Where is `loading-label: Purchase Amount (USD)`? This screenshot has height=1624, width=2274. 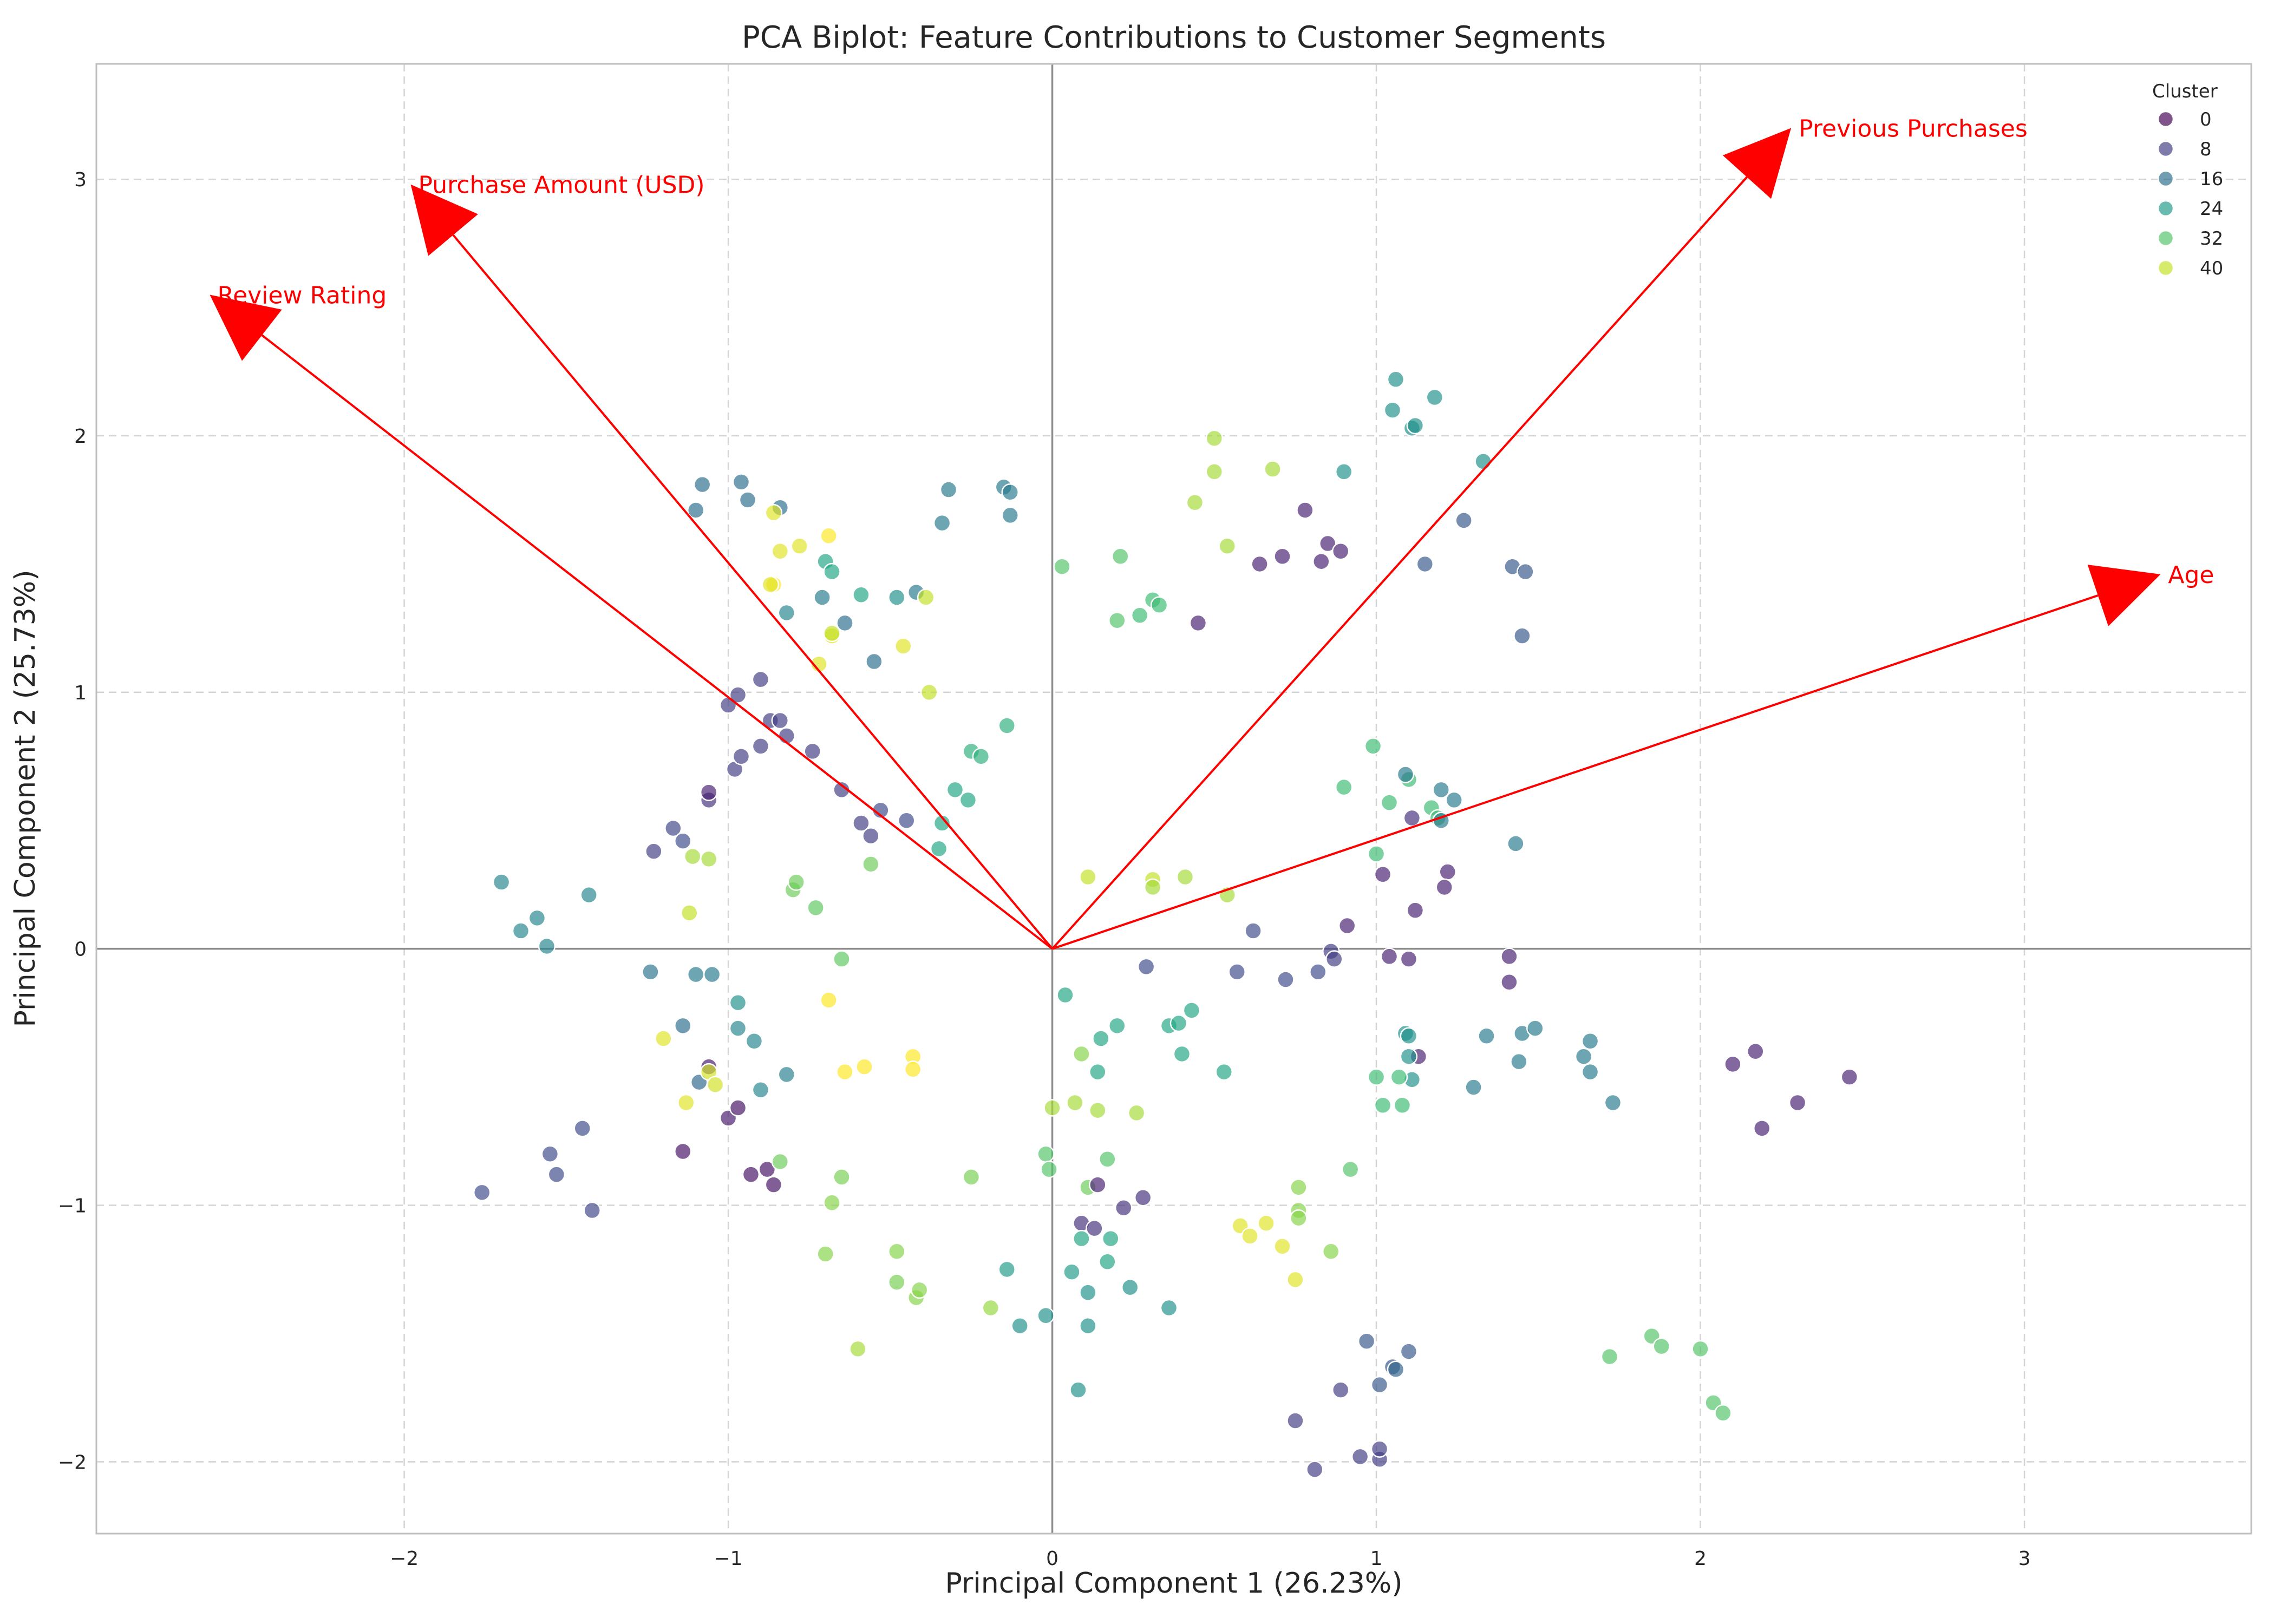
loading-label: Purchase Amount (USD) is located at coordinates (562, 186).